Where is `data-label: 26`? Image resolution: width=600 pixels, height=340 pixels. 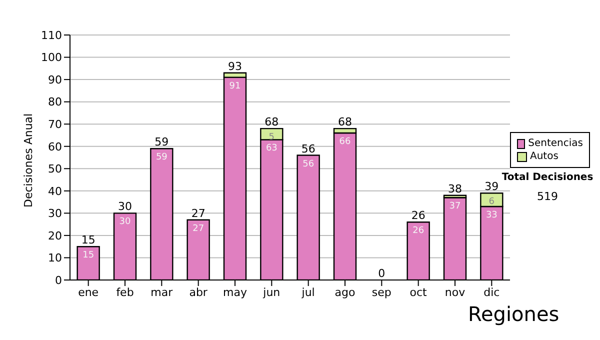
data-label: 26 is located at coordinates (418, 231).